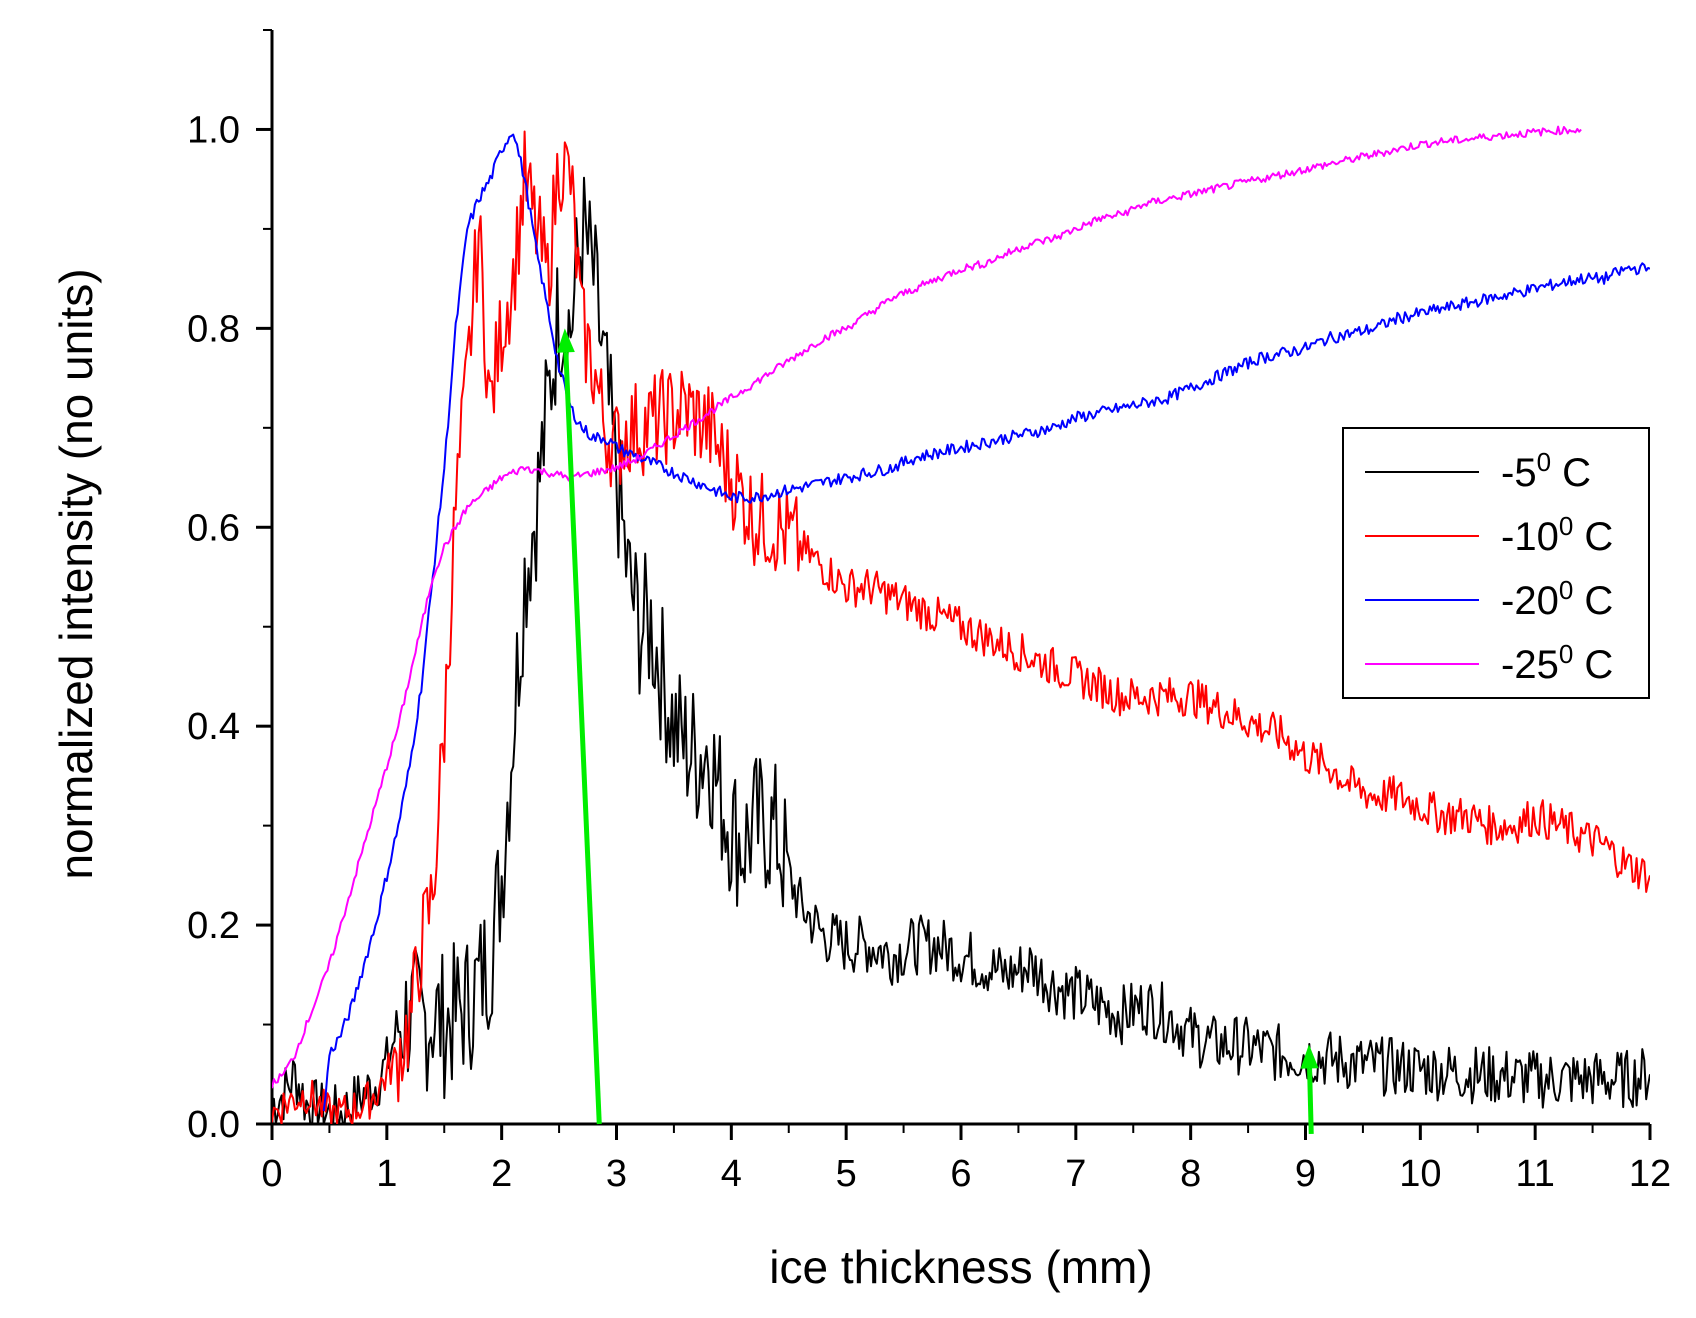 This screenshot has width=1696, height=1318. What do you see at coordinates (271, 1174) in the screenshot?
I see `x-tick-label: 0` at bounding box center [271, 1174].